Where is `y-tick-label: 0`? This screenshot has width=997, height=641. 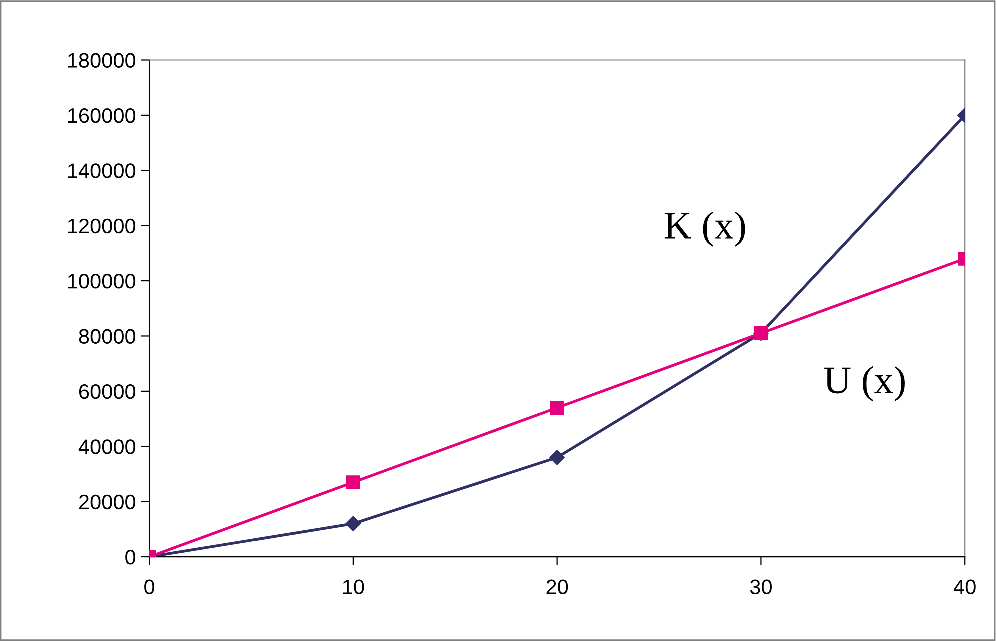 y-tick-label: 0 is located at coordinates (131, 557).